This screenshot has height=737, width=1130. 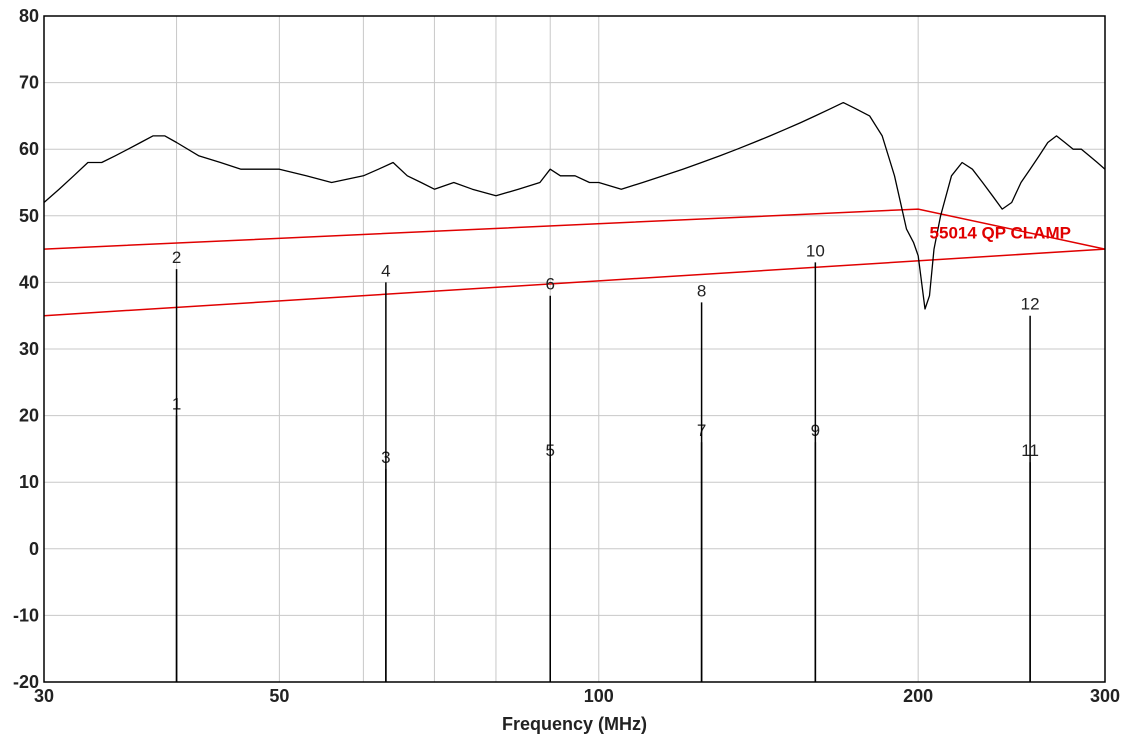 I want to click on y-tick-label: 20, so click(x=29, y=416).